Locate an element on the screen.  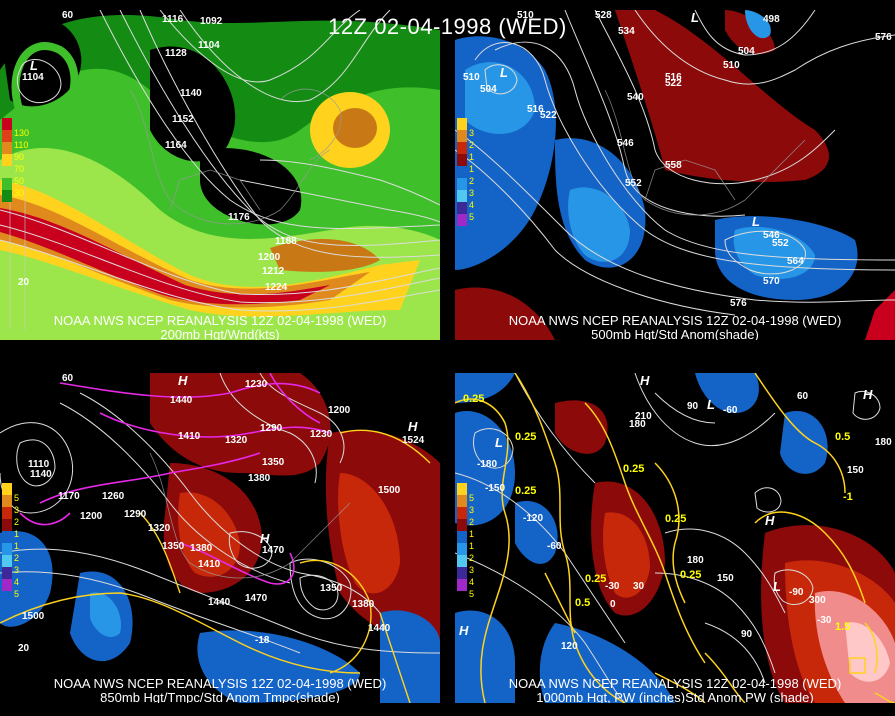
contour-label: 90 is located at coordinates (747, 634).